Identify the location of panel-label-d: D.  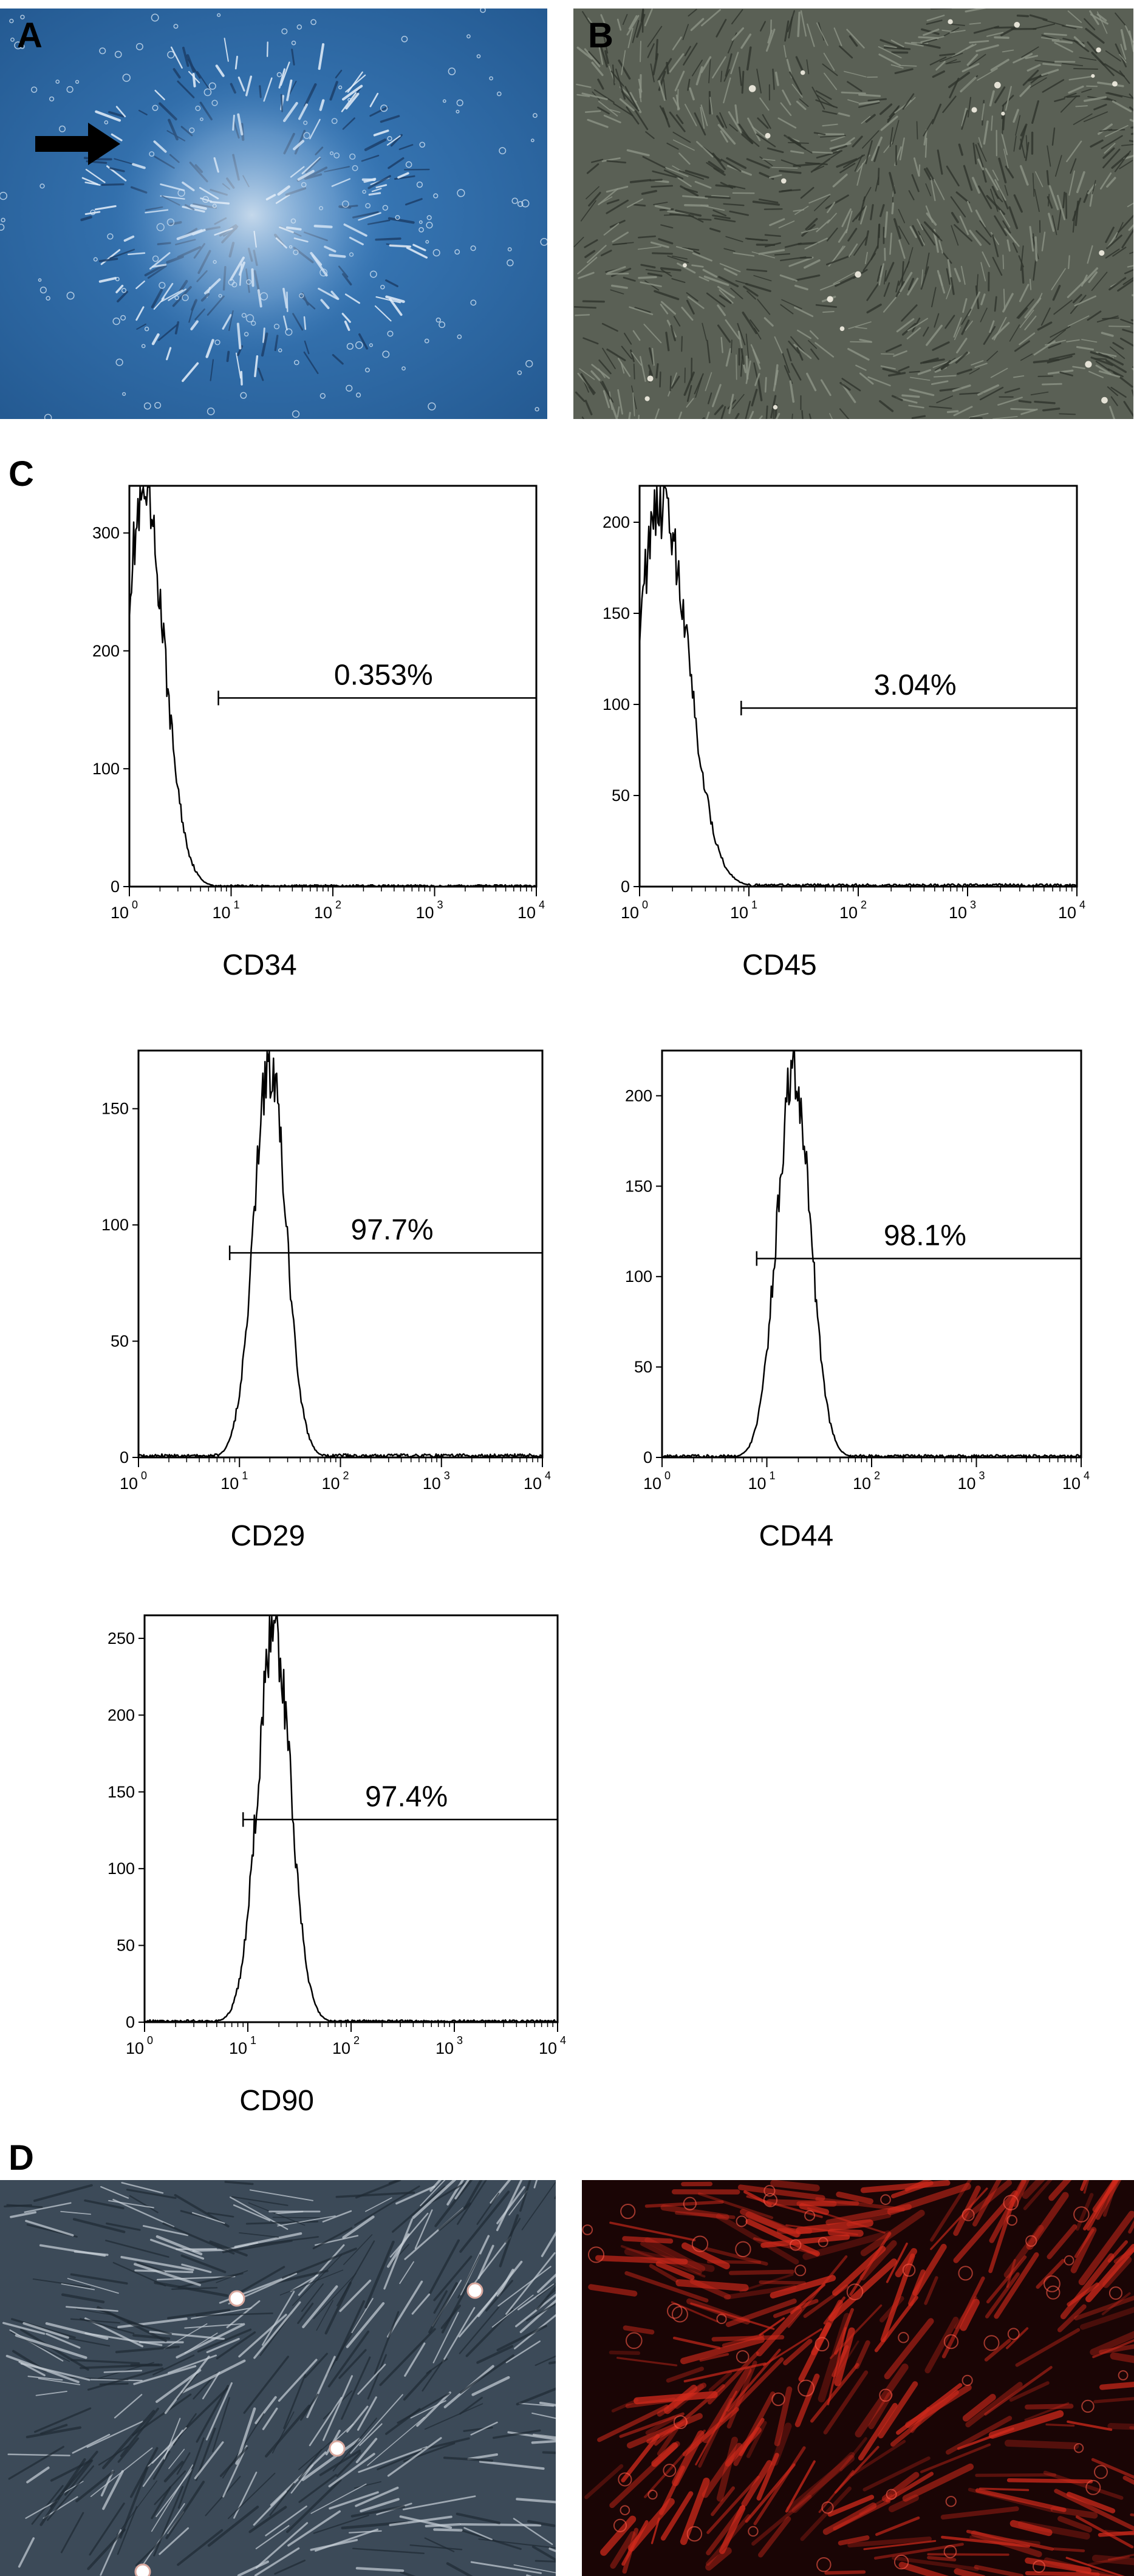
(21, 2158).